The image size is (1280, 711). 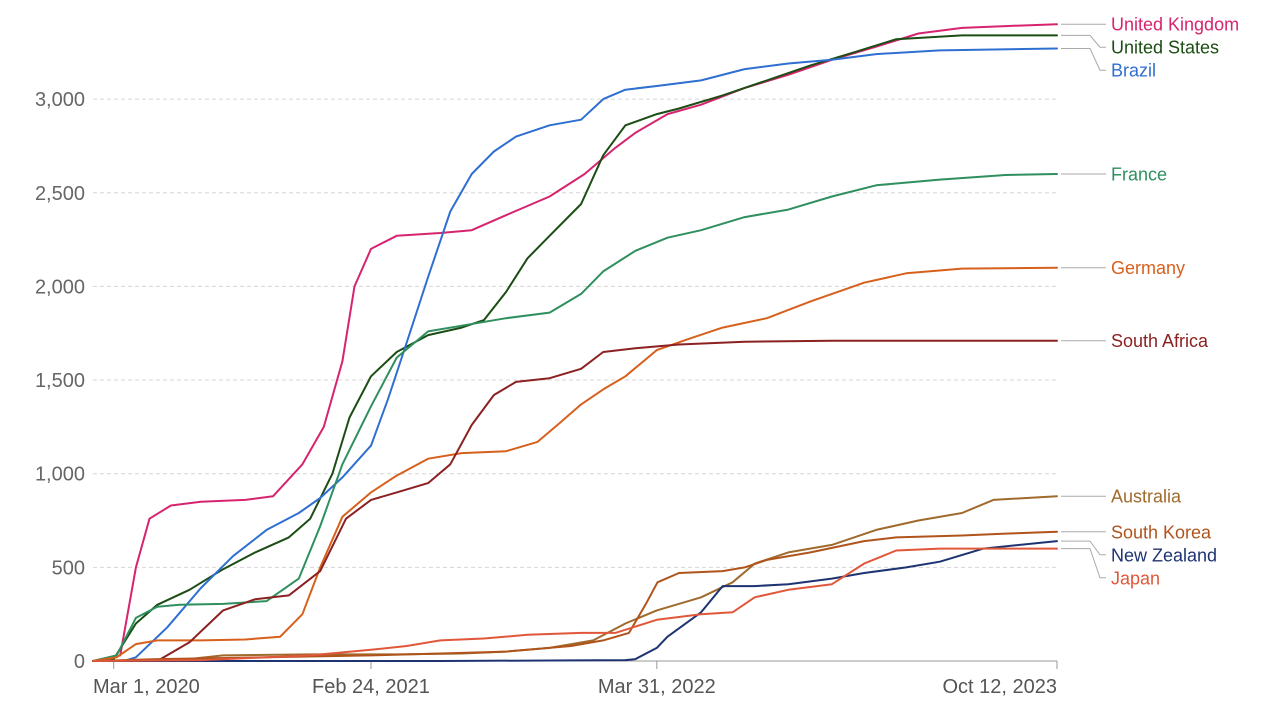 I want to click on label-connector-new-zealand, so click(x=1083, y=548).